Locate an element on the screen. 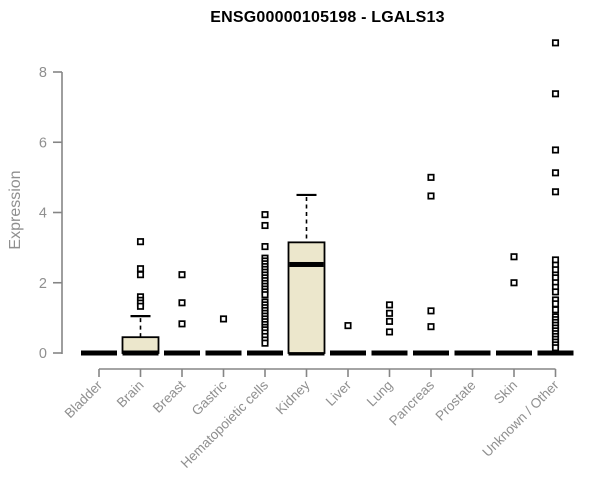  box-group-prostate is located at coordinates (472, 353).